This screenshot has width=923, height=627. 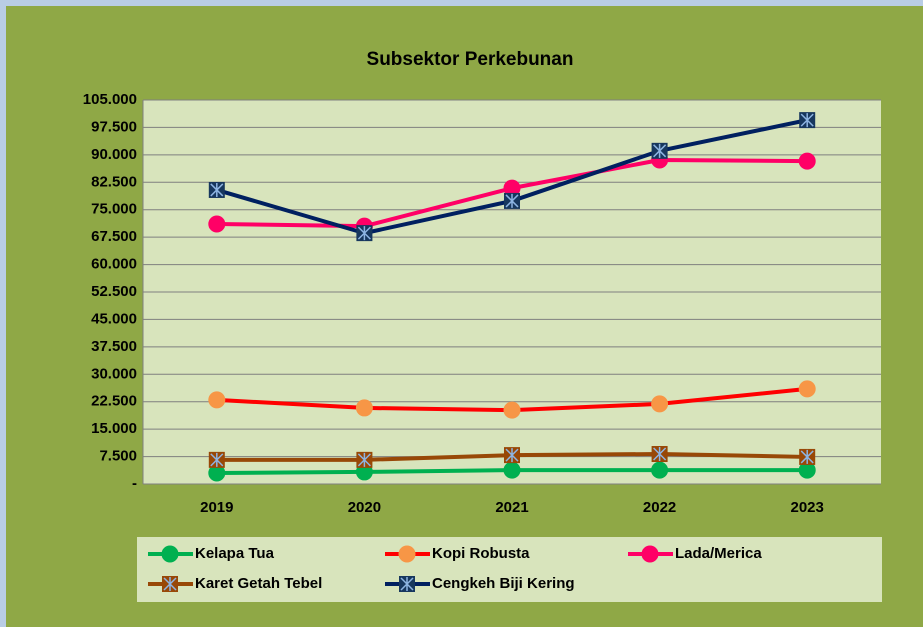 What do you see at coordinates (258, 583) in the screenshot?
I see `legend-label: Karet Getah Tebel` at bounding box center [258, 583].